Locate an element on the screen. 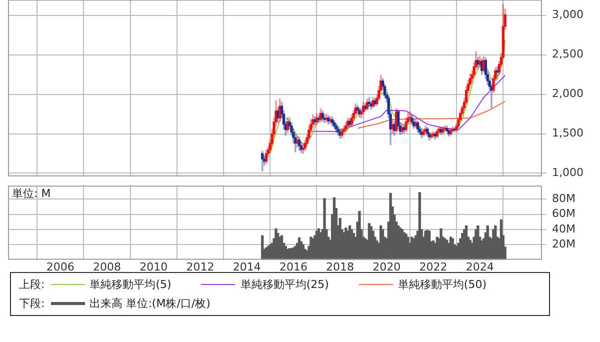 This screenshot has width=600, height=342. legend-label: 単純移動平均(5) is located at coordinates (131, 284).